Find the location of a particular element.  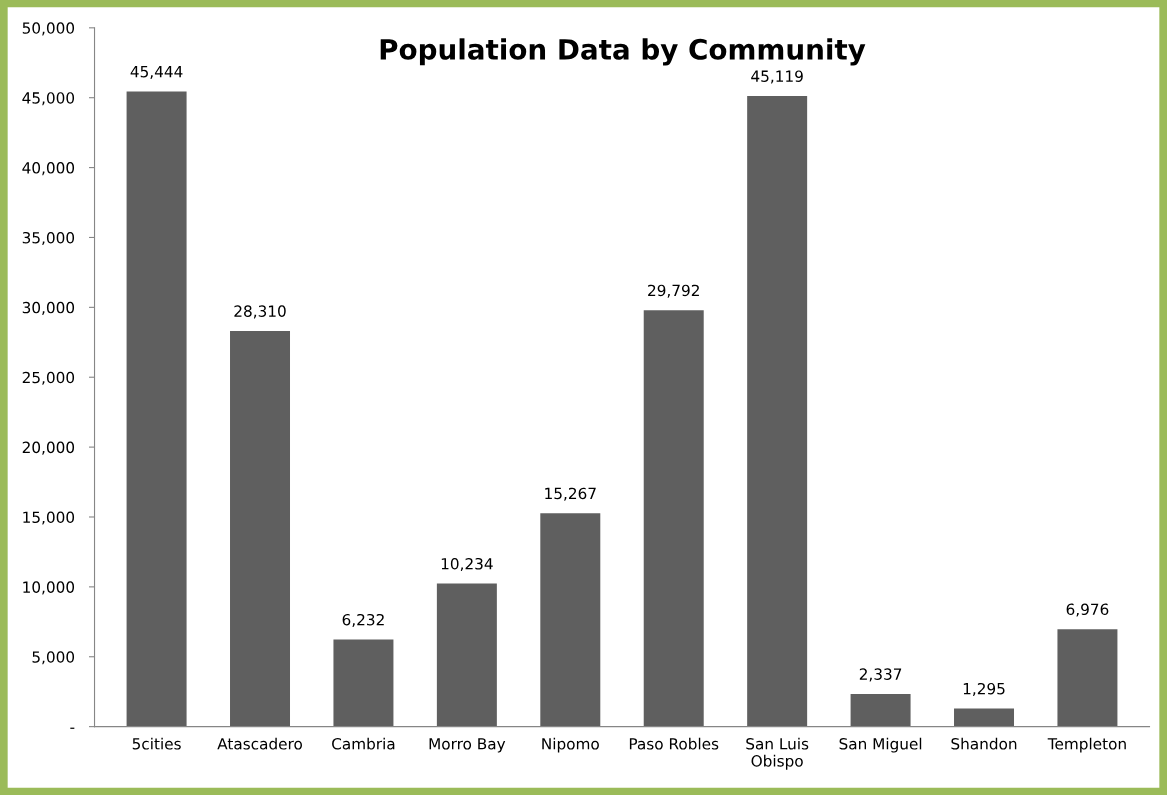

x-tick-label: San Miguel is located at coordinates (880, 745).